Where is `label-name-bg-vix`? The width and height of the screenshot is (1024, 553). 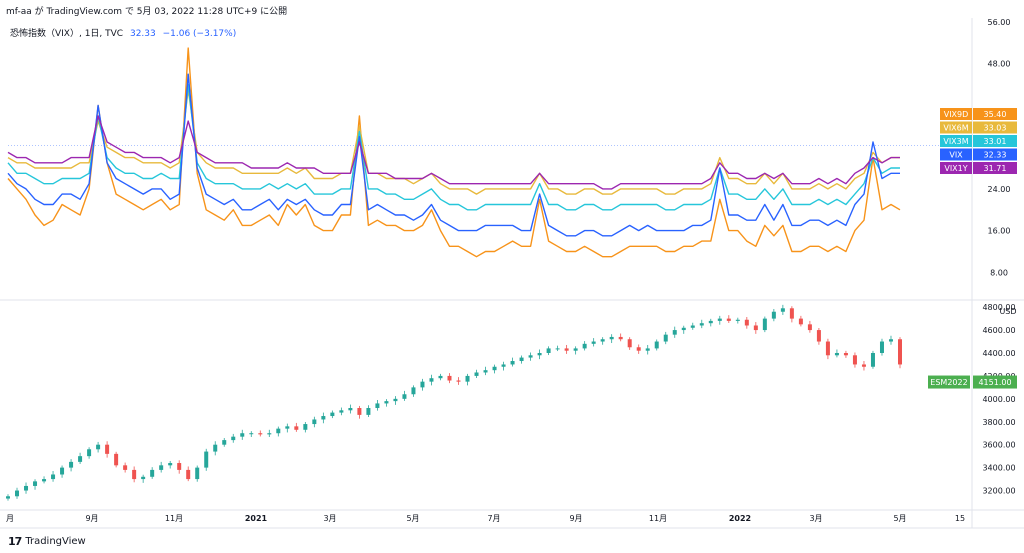 label-name-bg-vix is located at coordinates (956, 154).